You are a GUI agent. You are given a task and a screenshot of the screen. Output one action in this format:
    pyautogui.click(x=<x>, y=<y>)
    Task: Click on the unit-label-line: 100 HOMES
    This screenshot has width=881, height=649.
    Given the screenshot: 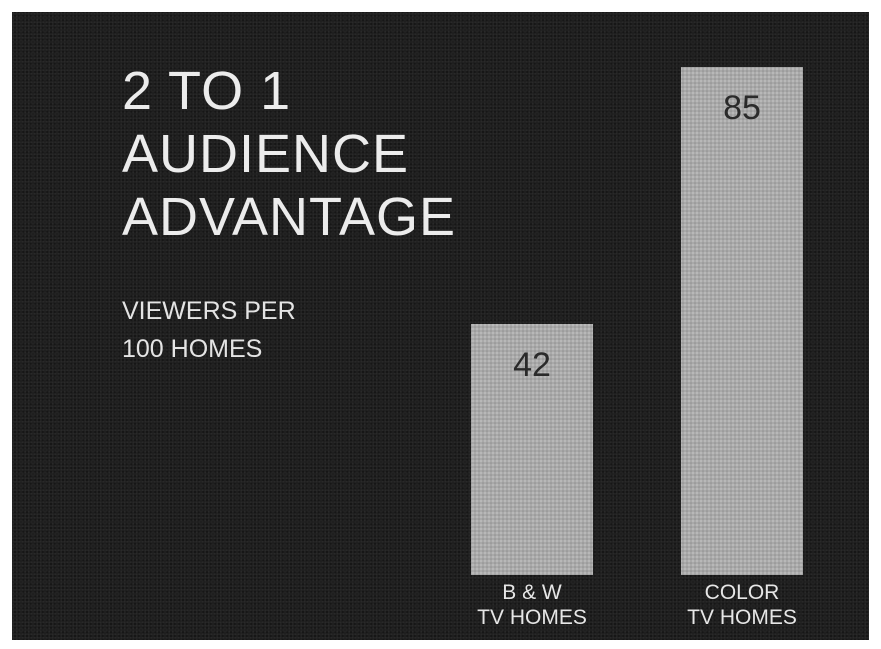 What is the action you would take?
    pyautogui.click(x=192, y=349)
    